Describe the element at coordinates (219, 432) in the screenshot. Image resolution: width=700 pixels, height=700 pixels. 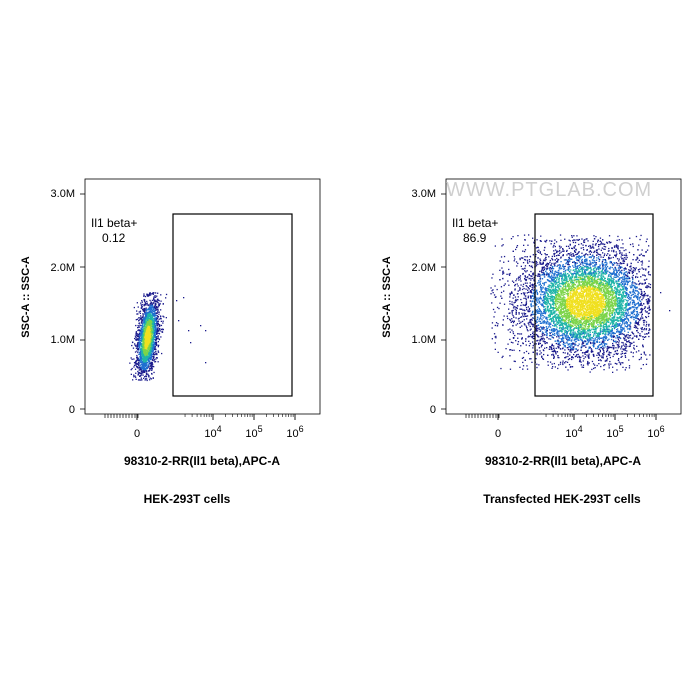
I see `x-axis-tick-labels: 0 104 105 106` at that location.